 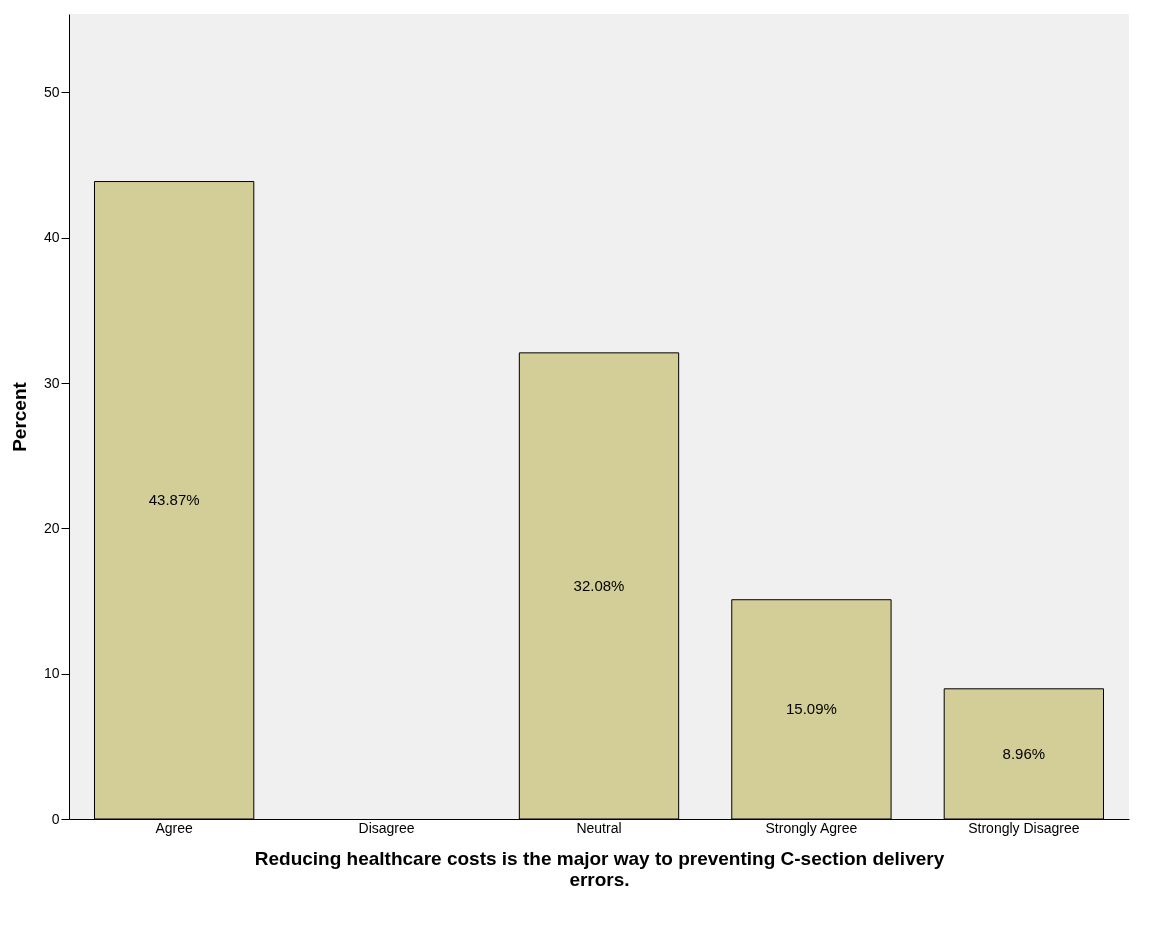 I want to click on y-tick-label: 40, so click(x=51, y=237).